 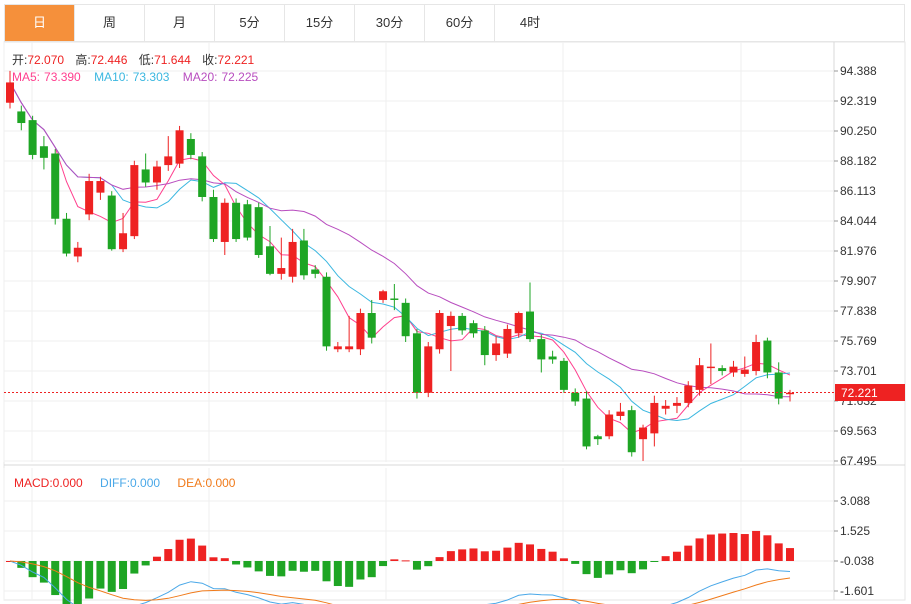 I want to click on price-tick-label: 75.769, so click(x=858, y=341).